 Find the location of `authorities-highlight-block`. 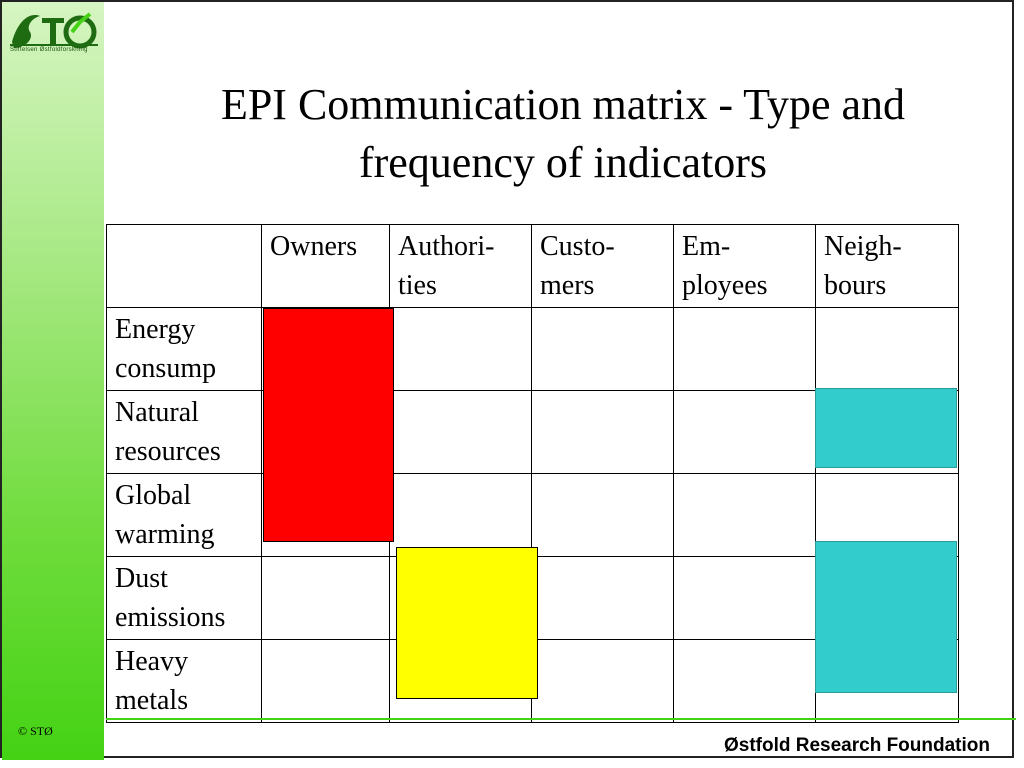

authorities-highlight-block is located at coordinates (467, 623).